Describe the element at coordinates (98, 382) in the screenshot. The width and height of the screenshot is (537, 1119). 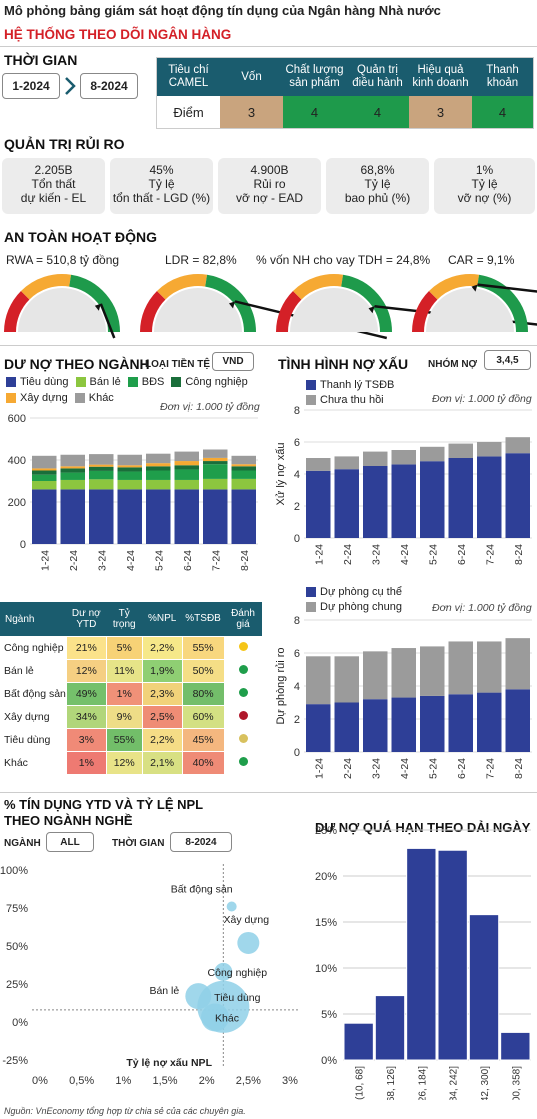
I see `legend-item: Bán lẻ` at that location.